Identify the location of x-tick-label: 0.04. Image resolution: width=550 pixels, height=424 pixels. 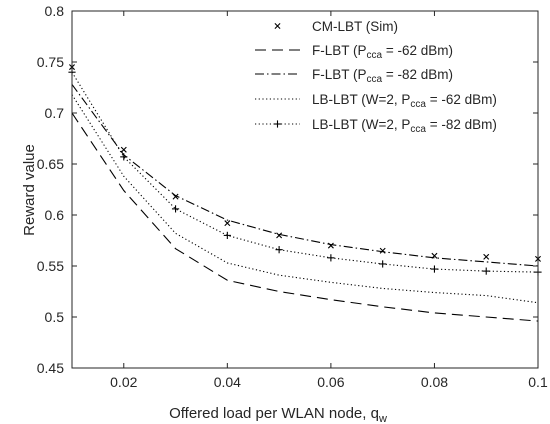
(227, 382).